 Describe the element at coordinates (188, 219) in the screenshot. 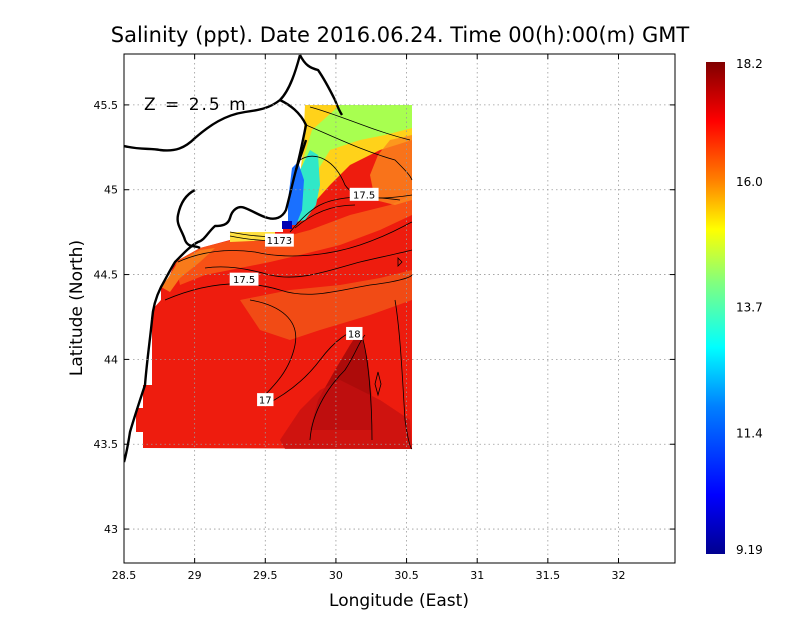

I see `coastline-bay` at that location.